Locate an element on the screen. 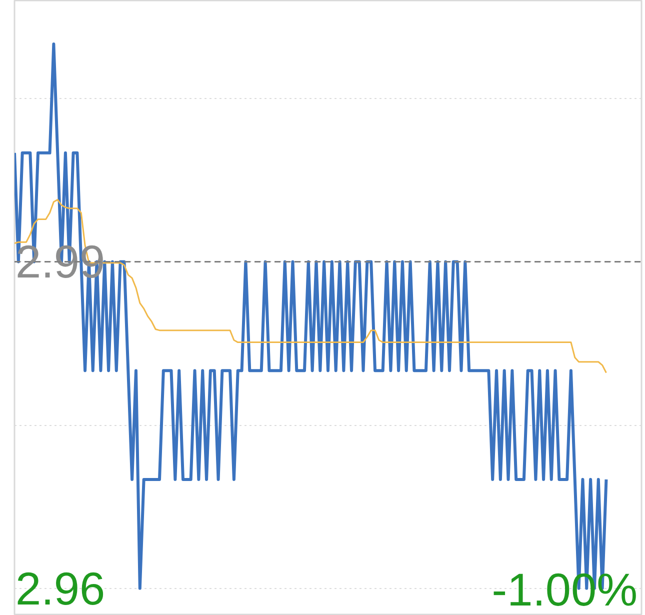  annotation: -1.00% is located at coordinates (565, 589).